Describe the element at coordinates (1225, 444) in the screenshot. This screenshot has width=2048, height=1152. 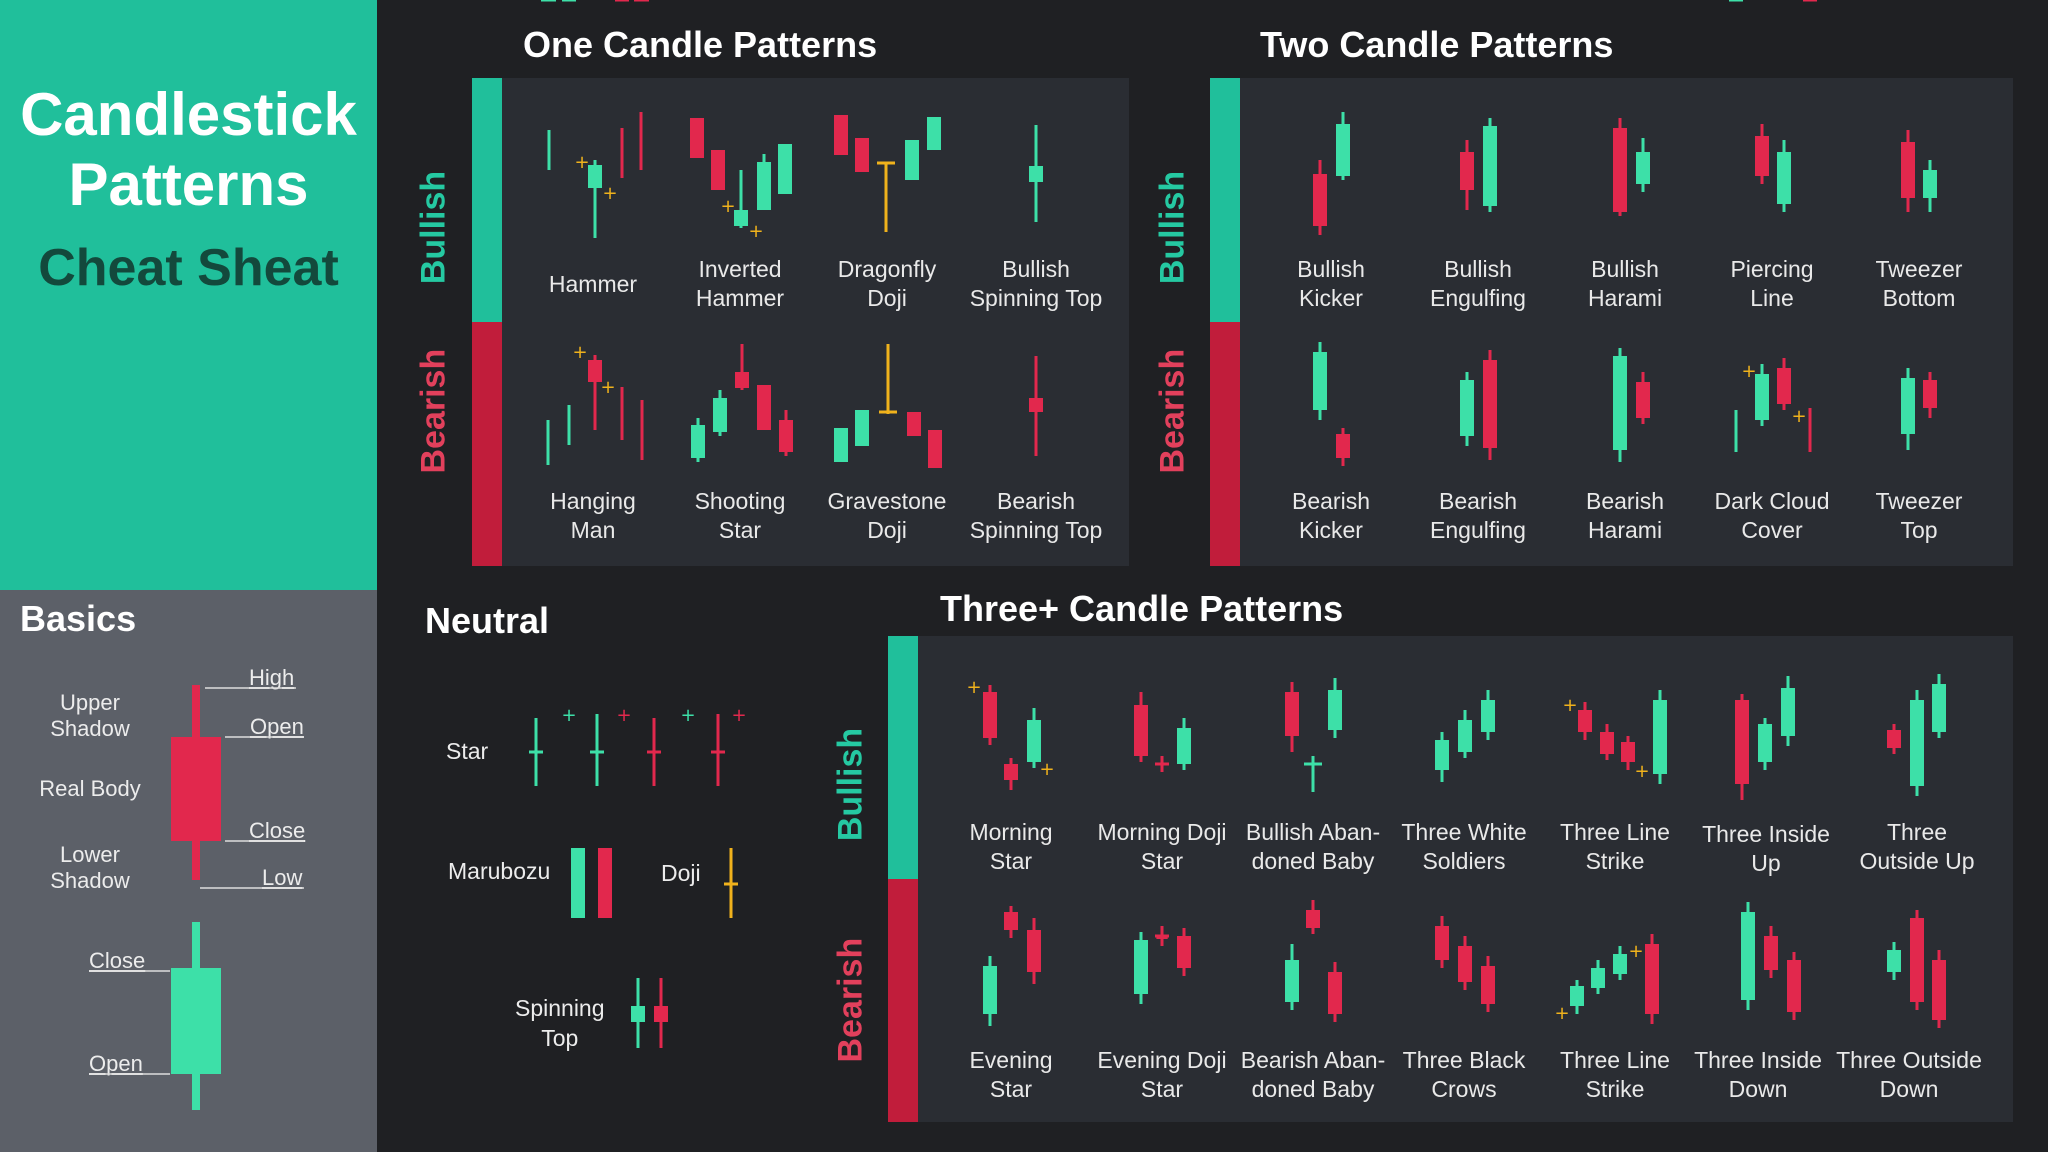
I see `two-candle-bear-bar` at that location.